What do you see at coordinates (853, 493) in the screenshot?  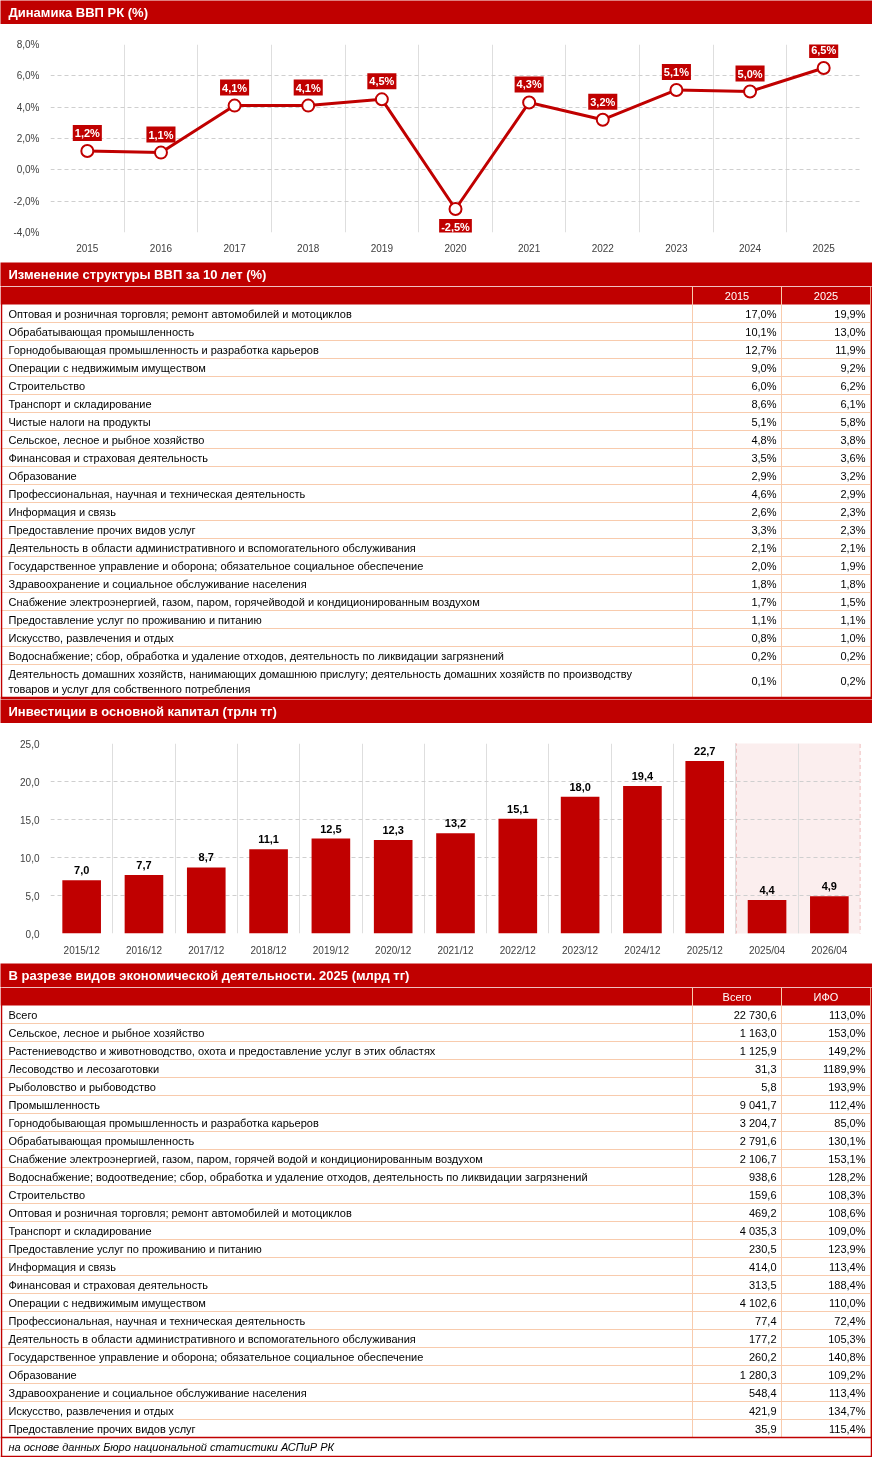 I see `data-label: 2,9%` at bounding box center [853, 493].